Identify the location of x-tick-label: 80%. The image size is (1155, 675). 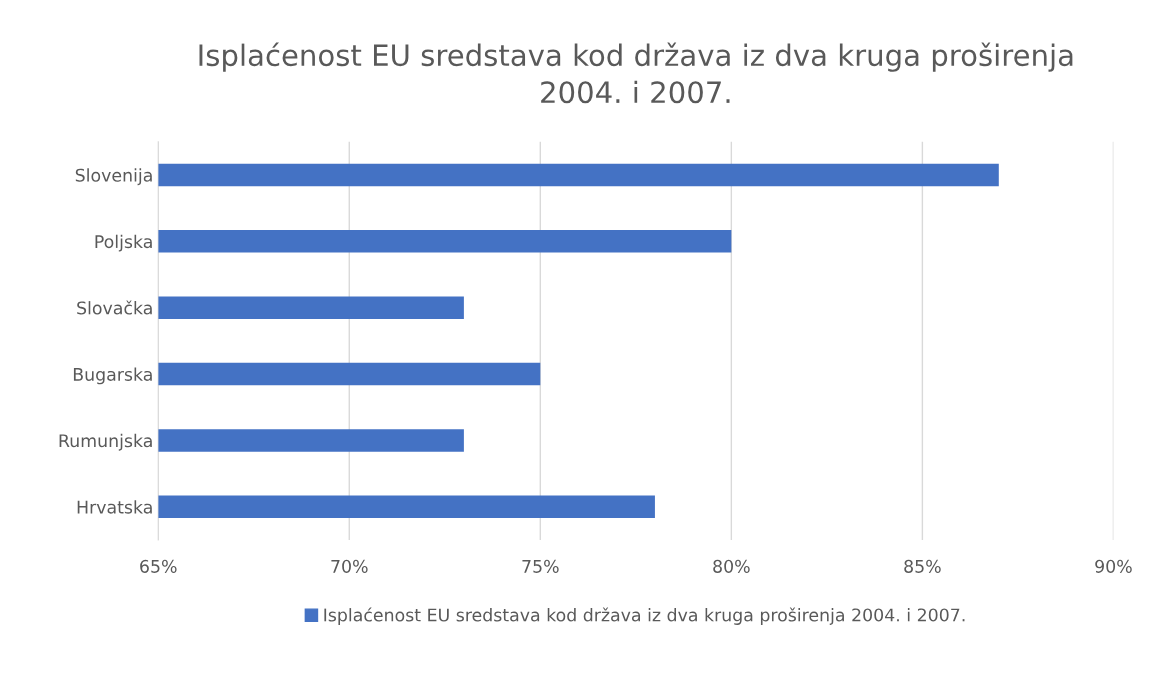
(731, 566).